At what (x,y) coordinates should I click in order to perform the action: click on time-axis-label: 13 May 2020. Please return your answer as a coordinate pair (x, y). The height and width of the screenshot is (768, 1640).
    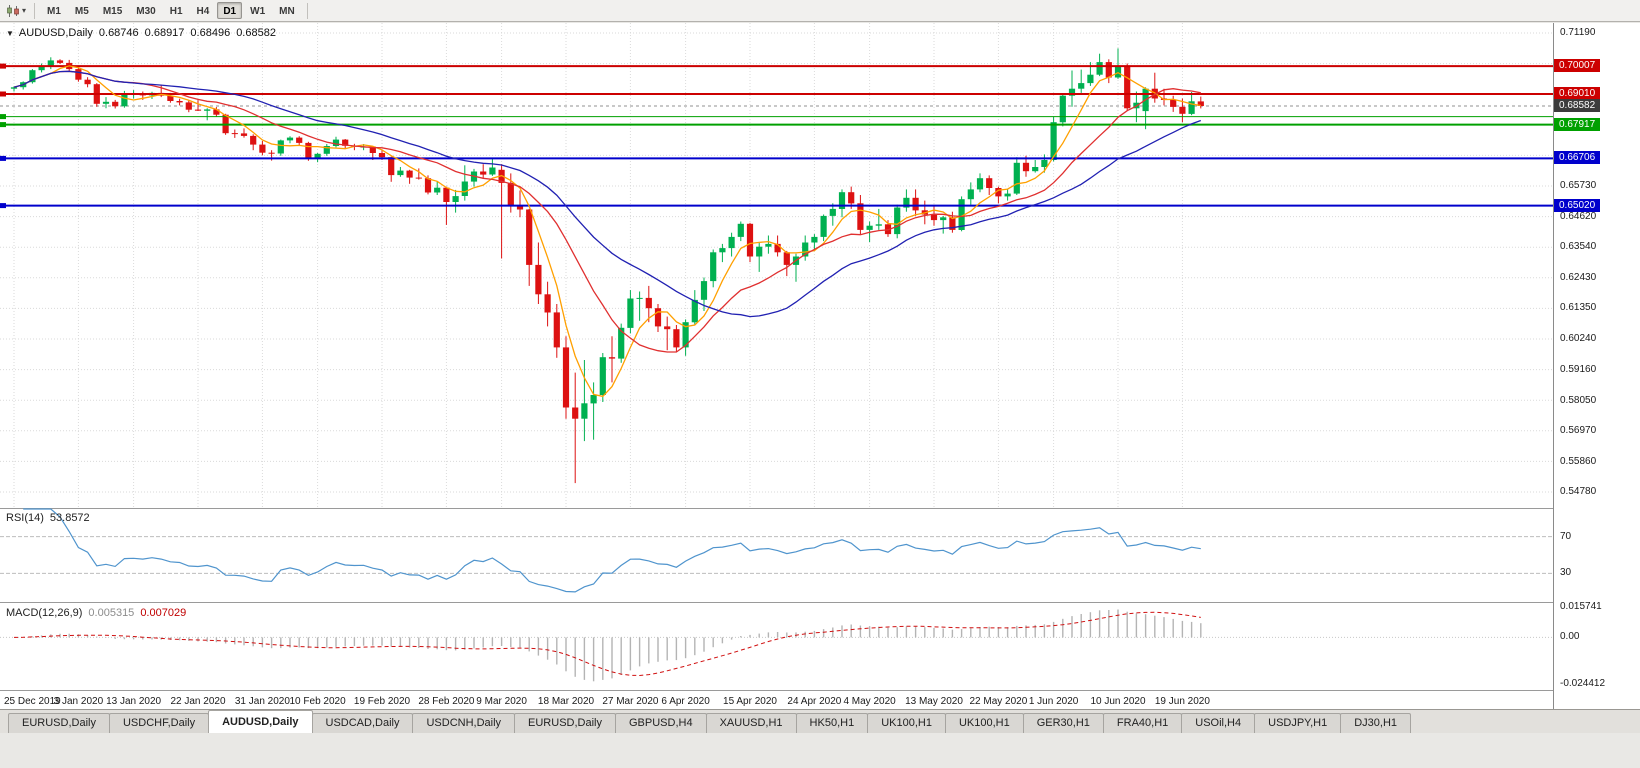
    Looking at the image, I should click on (934, 701).